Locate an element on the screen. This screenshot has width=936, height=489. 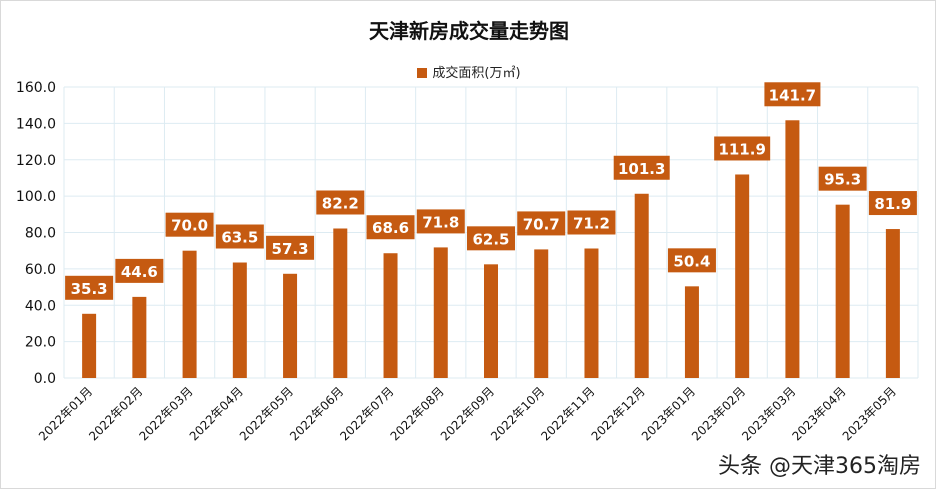
data-label: 35.3 is located at coordinates (89, 289).